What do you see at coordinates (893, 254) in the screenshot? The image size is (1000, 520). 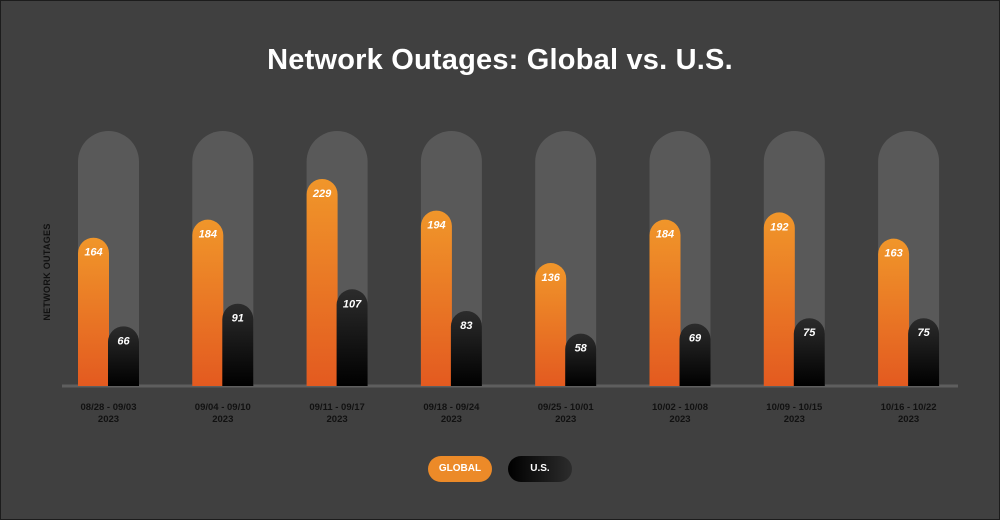 I see `data-label-global: 163` at bounding box center [893, 254].